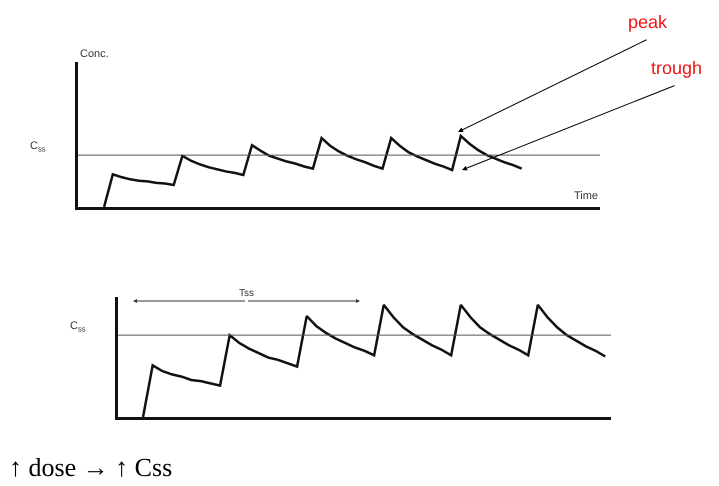 The height and width of the screenshot is (486, 719). Describe the element at coordinates (586, 196) in the screenshot. I see `x-axis-title: Time` at that location.